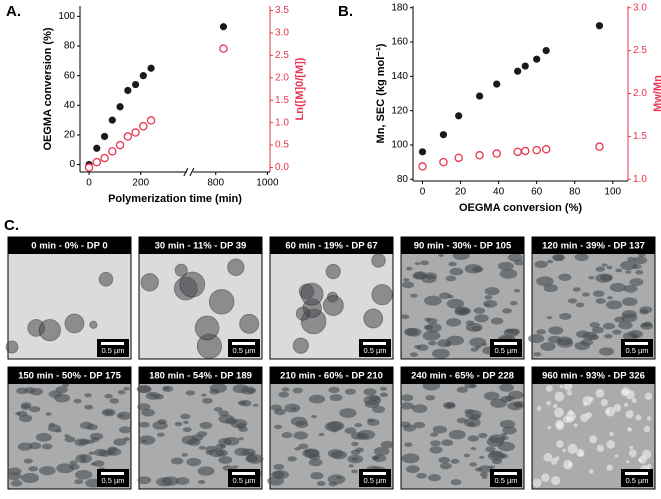 Image resolution: width=661 pixels, height=499 pixels. What do you see at coordinates (593, 245) in the screenshot?
I see `caption-bar` at bounding box center [593, 245].